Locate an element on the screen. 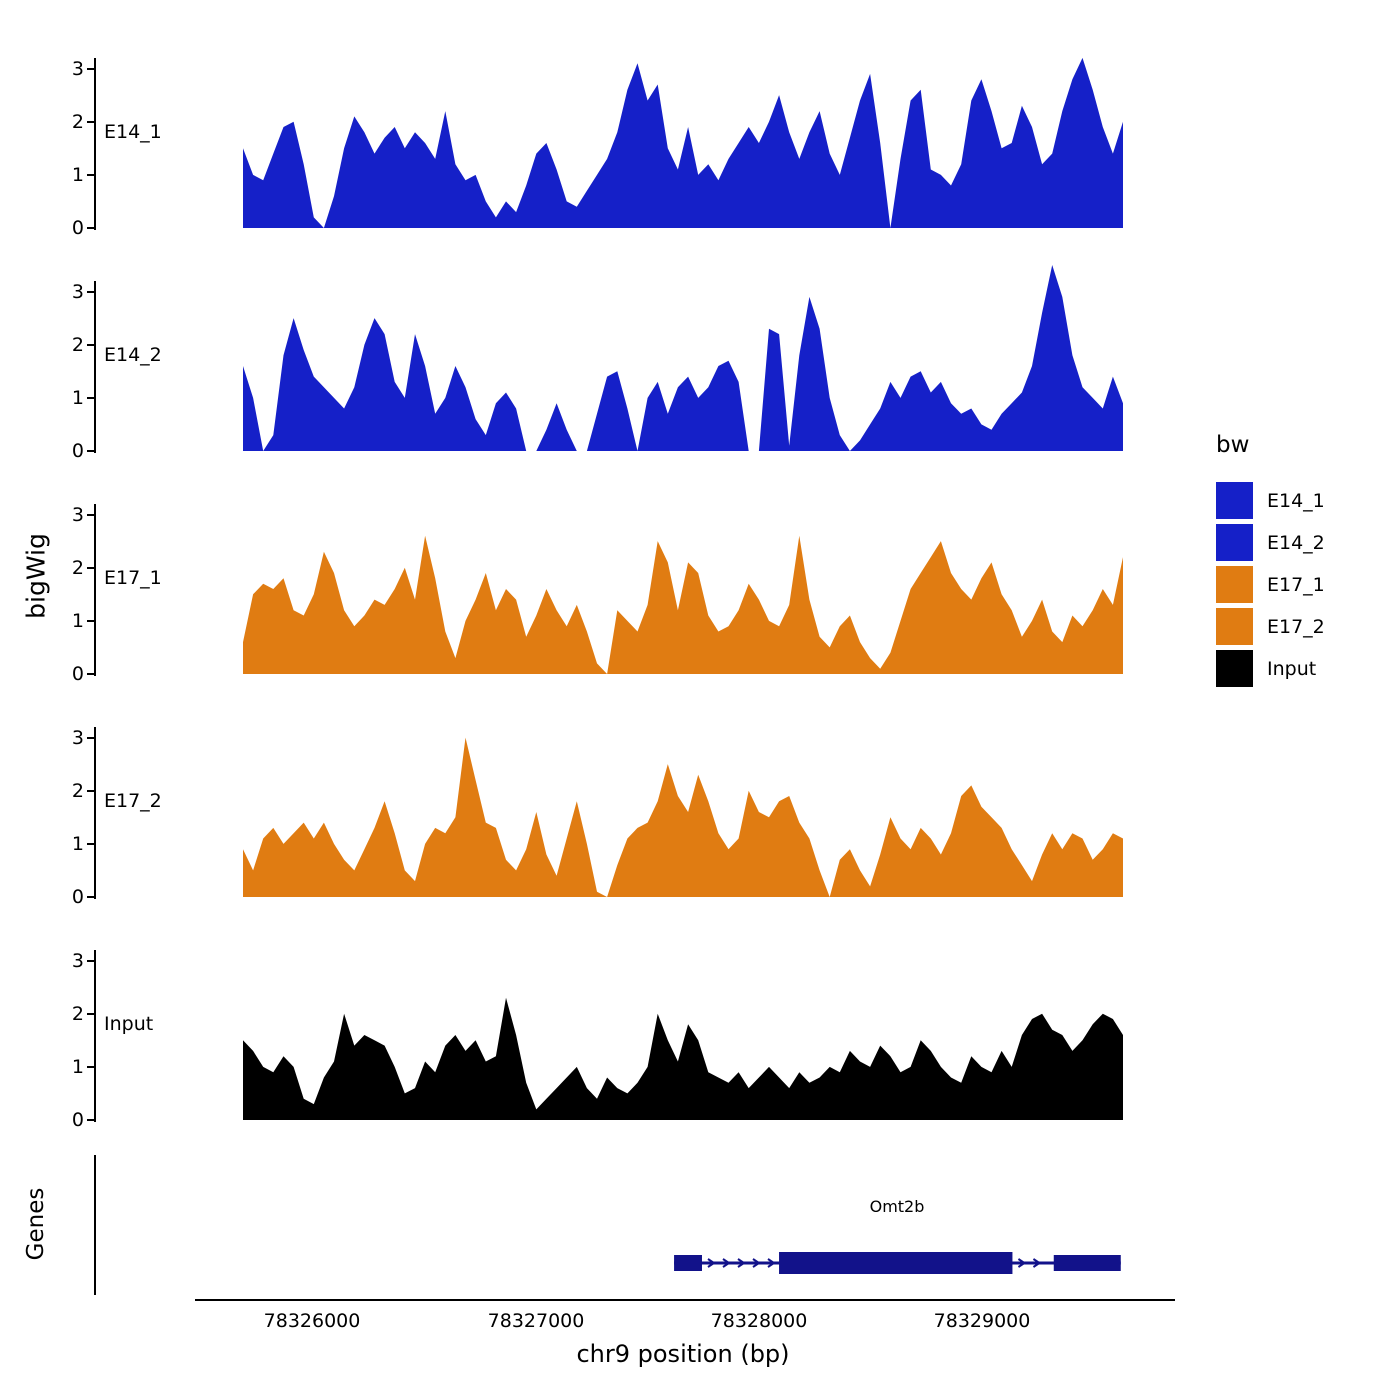 The image size is (1400, 1400). x-axis-title: chr9 position (bp) is located at coordinates (683, 1354).